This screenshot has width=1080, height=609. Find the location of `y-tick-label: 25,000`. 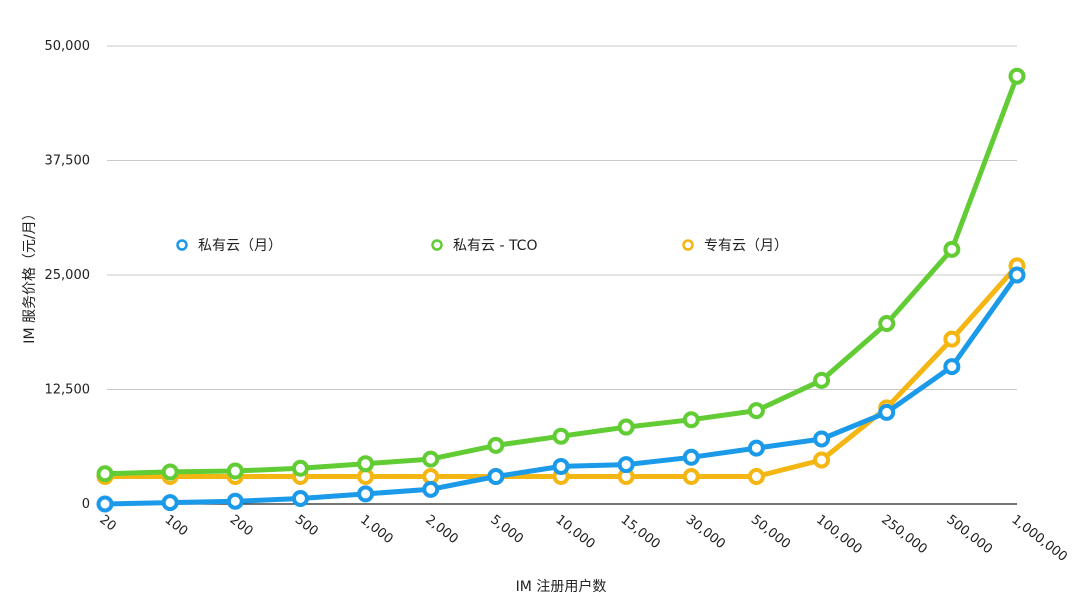

y-tick-label: 25,000 is located at coordinates (68, 275).